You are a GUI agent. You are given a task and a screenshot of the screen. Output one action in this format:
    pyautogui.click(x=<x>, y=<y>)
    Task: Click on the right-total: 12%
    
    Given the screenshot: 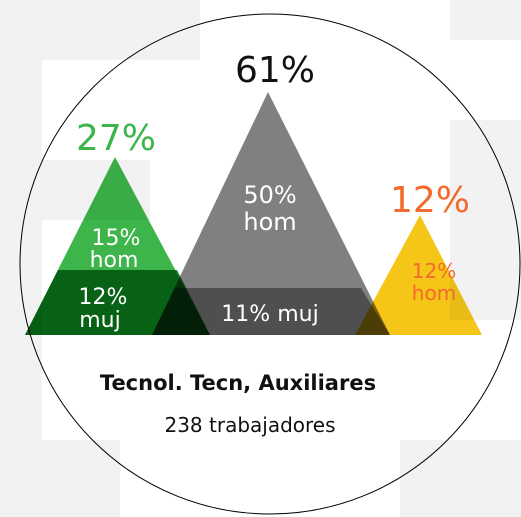 What is the action you would take?
    pyautogui.click(x=430, y=200)
    